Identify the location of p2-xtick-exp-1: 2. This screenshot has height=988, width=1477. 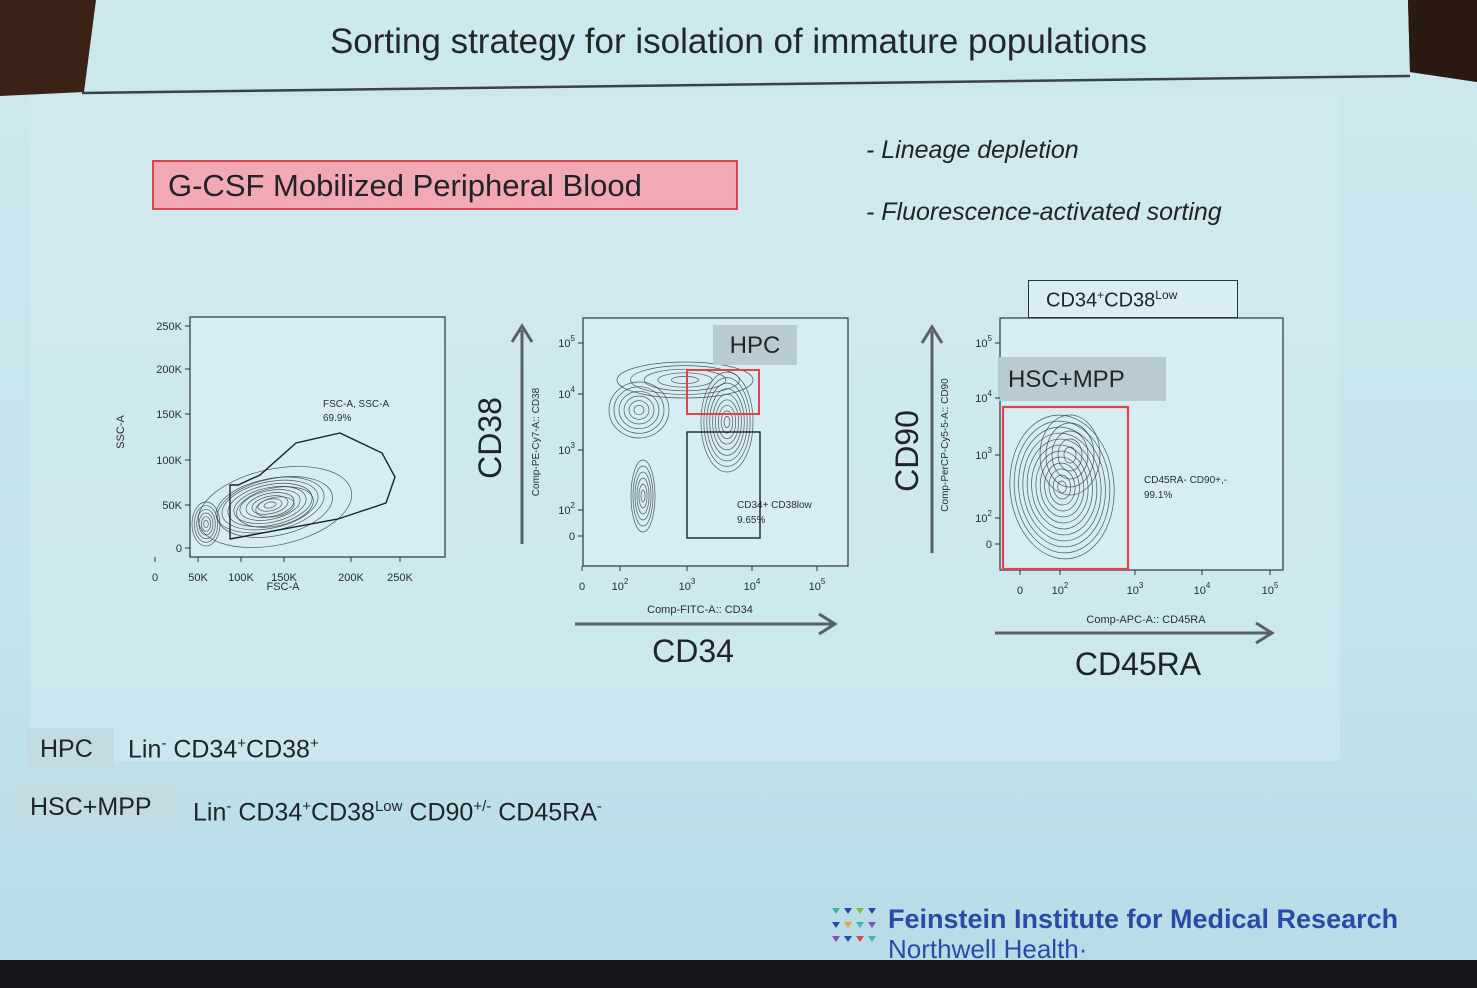
(626, 581).